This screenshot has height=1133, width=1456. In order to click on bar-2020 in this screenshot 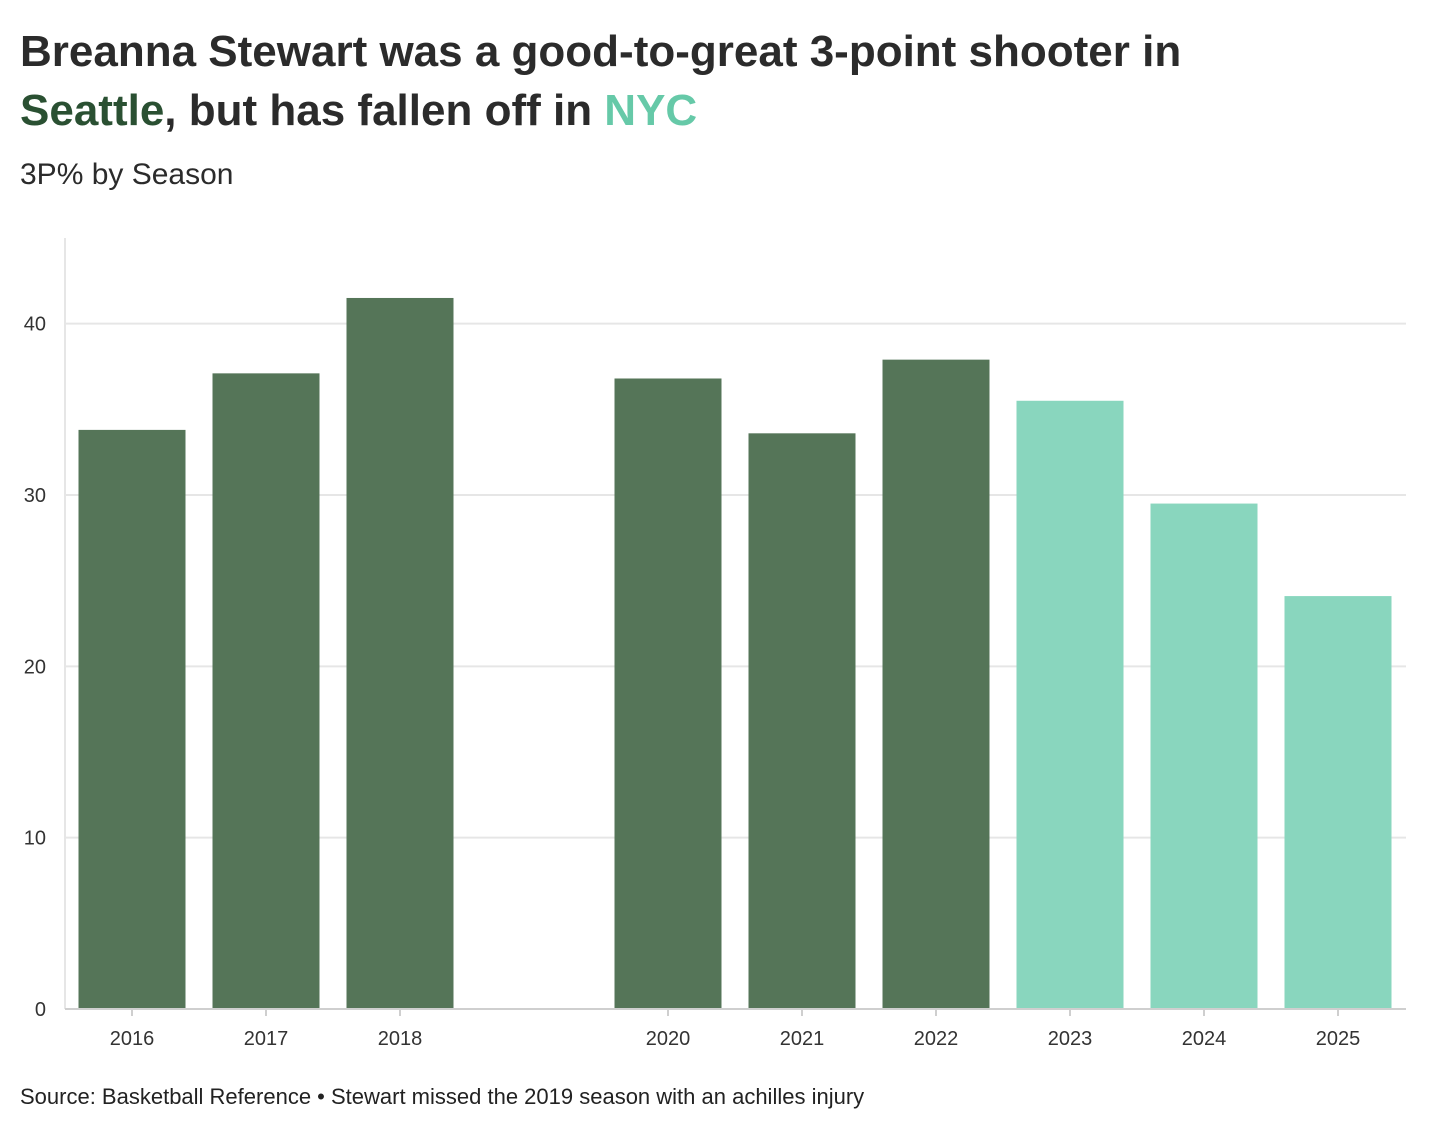, I will do `click(668, 693)`.